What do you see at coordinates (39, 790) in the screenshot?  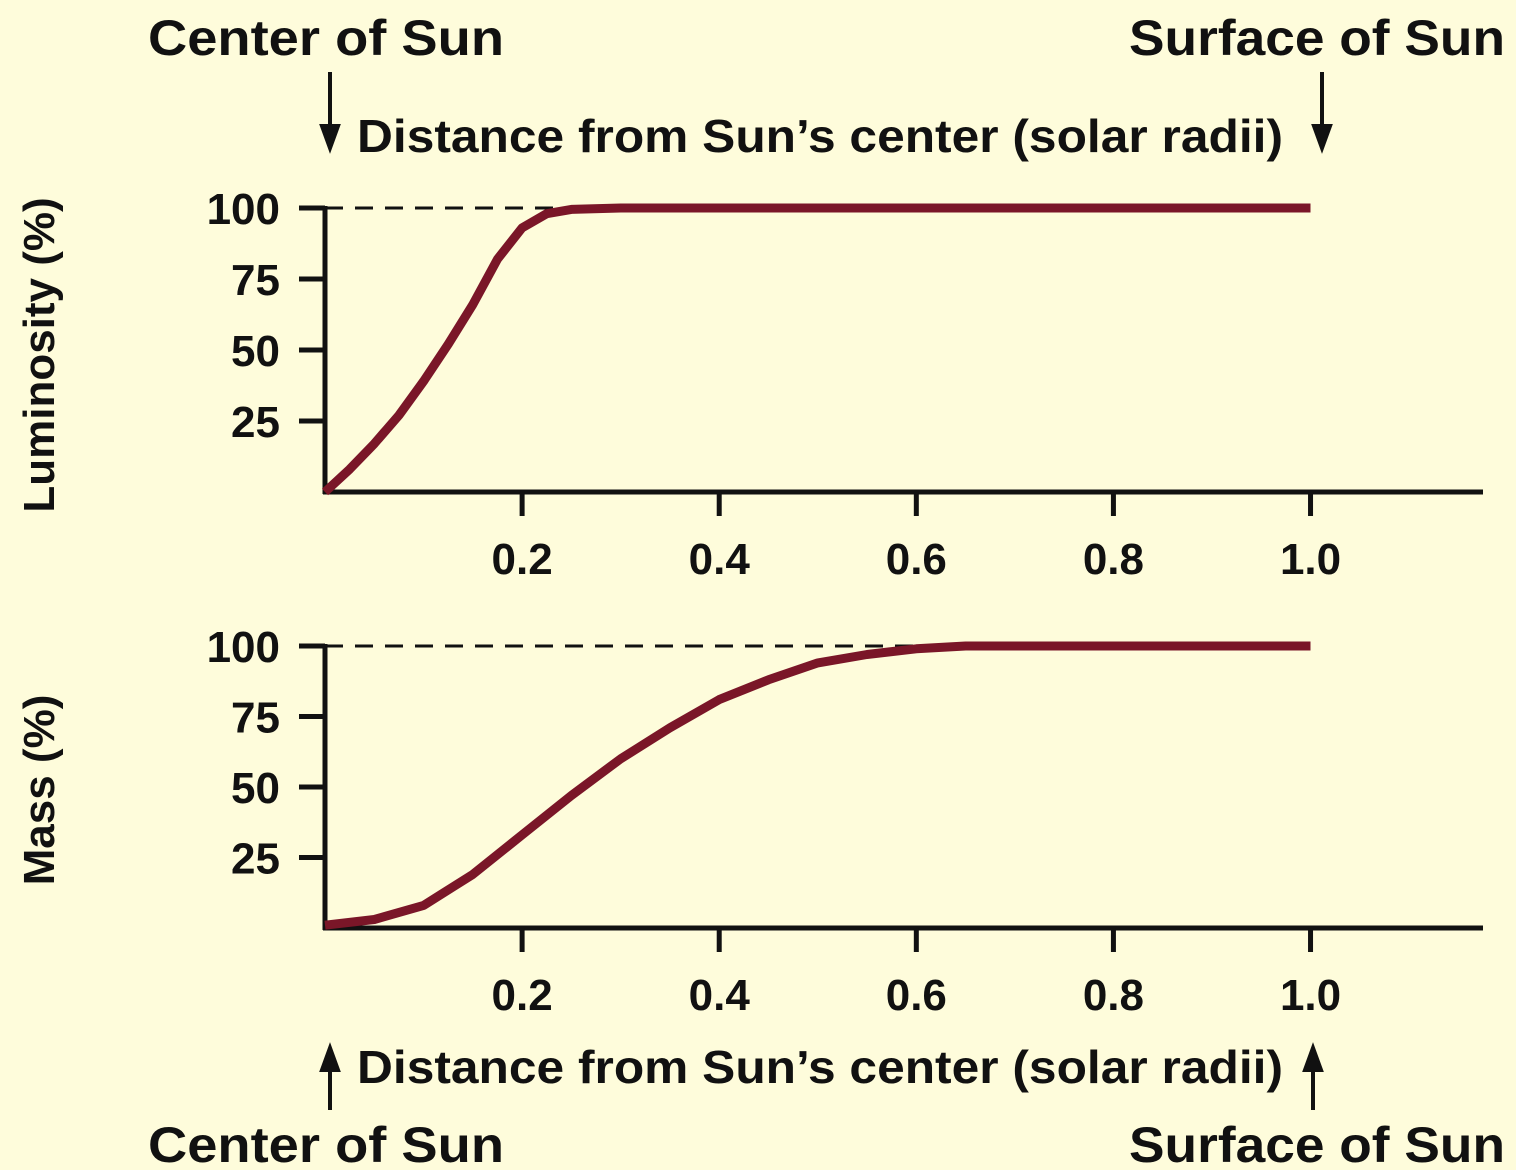 I see `y-axis-label: Mass (%)` at bounding box center [39, 790].